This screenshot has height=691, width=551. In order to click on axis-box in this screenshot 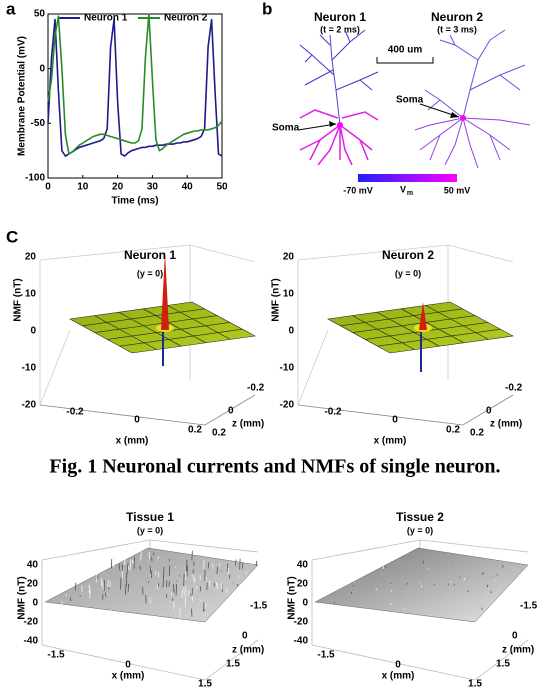, I will do `click(420, 610)`.